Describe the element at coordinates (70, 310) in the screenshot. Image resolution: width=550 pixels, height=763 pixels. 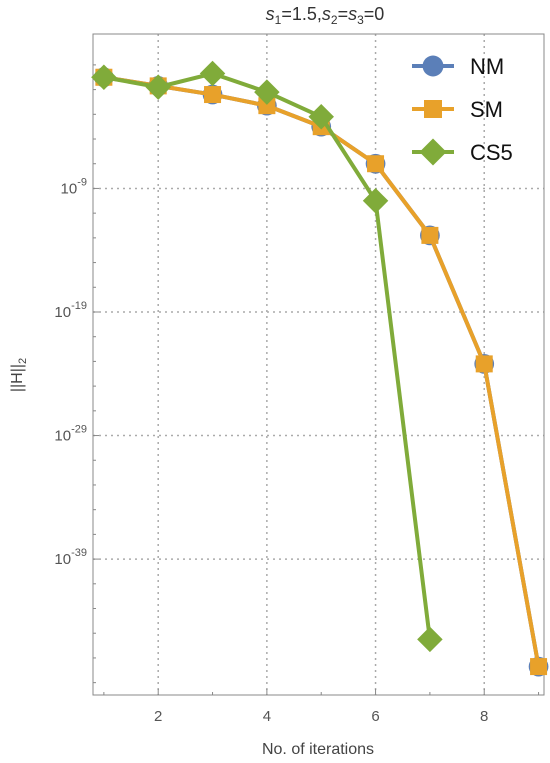
I see `y-tick-label: 10-19` at that location.